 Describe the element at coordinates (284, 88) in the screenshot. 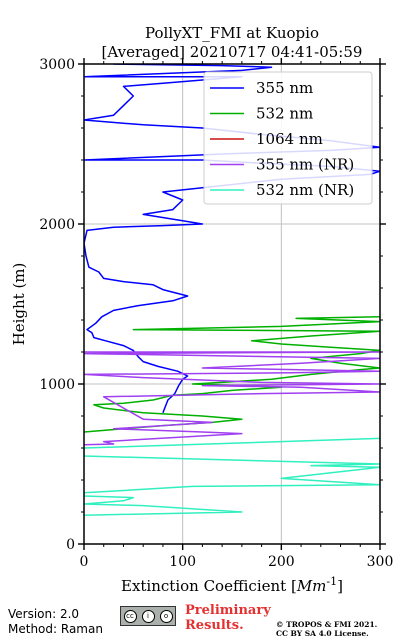

I see `legend-label-355-nm: 355 nm` at that location.